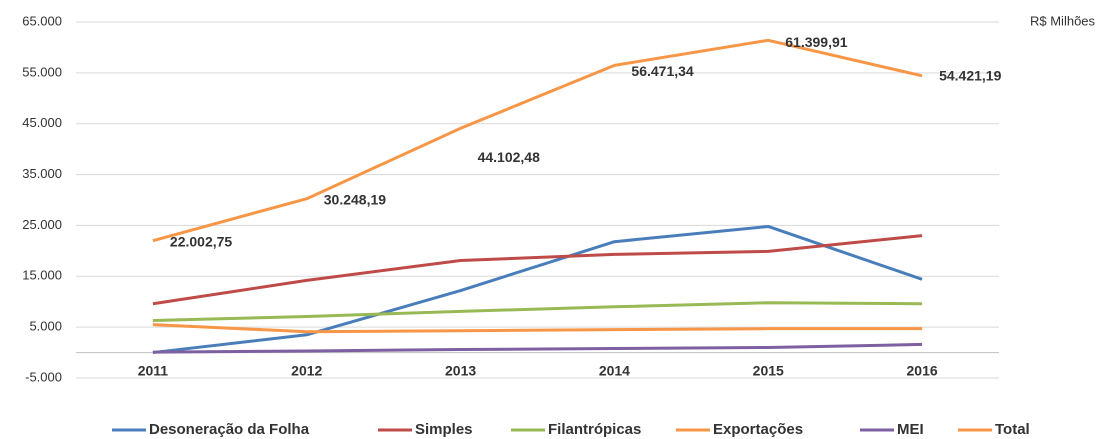  Describe the element at coordinates (42, 275) in the screenshot. I see `y-tick-label: 15.000` at that location.